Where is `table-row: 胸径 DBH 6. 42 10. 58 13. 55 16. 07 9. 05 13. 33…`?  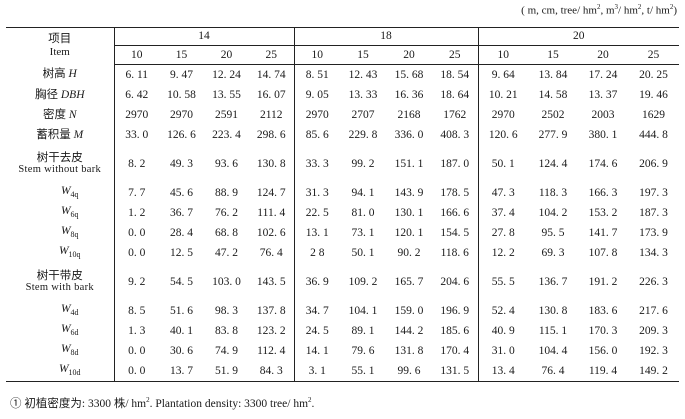
table-row: 胸径 DBH 6. 42 10. 58 13. 55 16. 07 9. 05 13. 33… is located at coordinates (342, 95).